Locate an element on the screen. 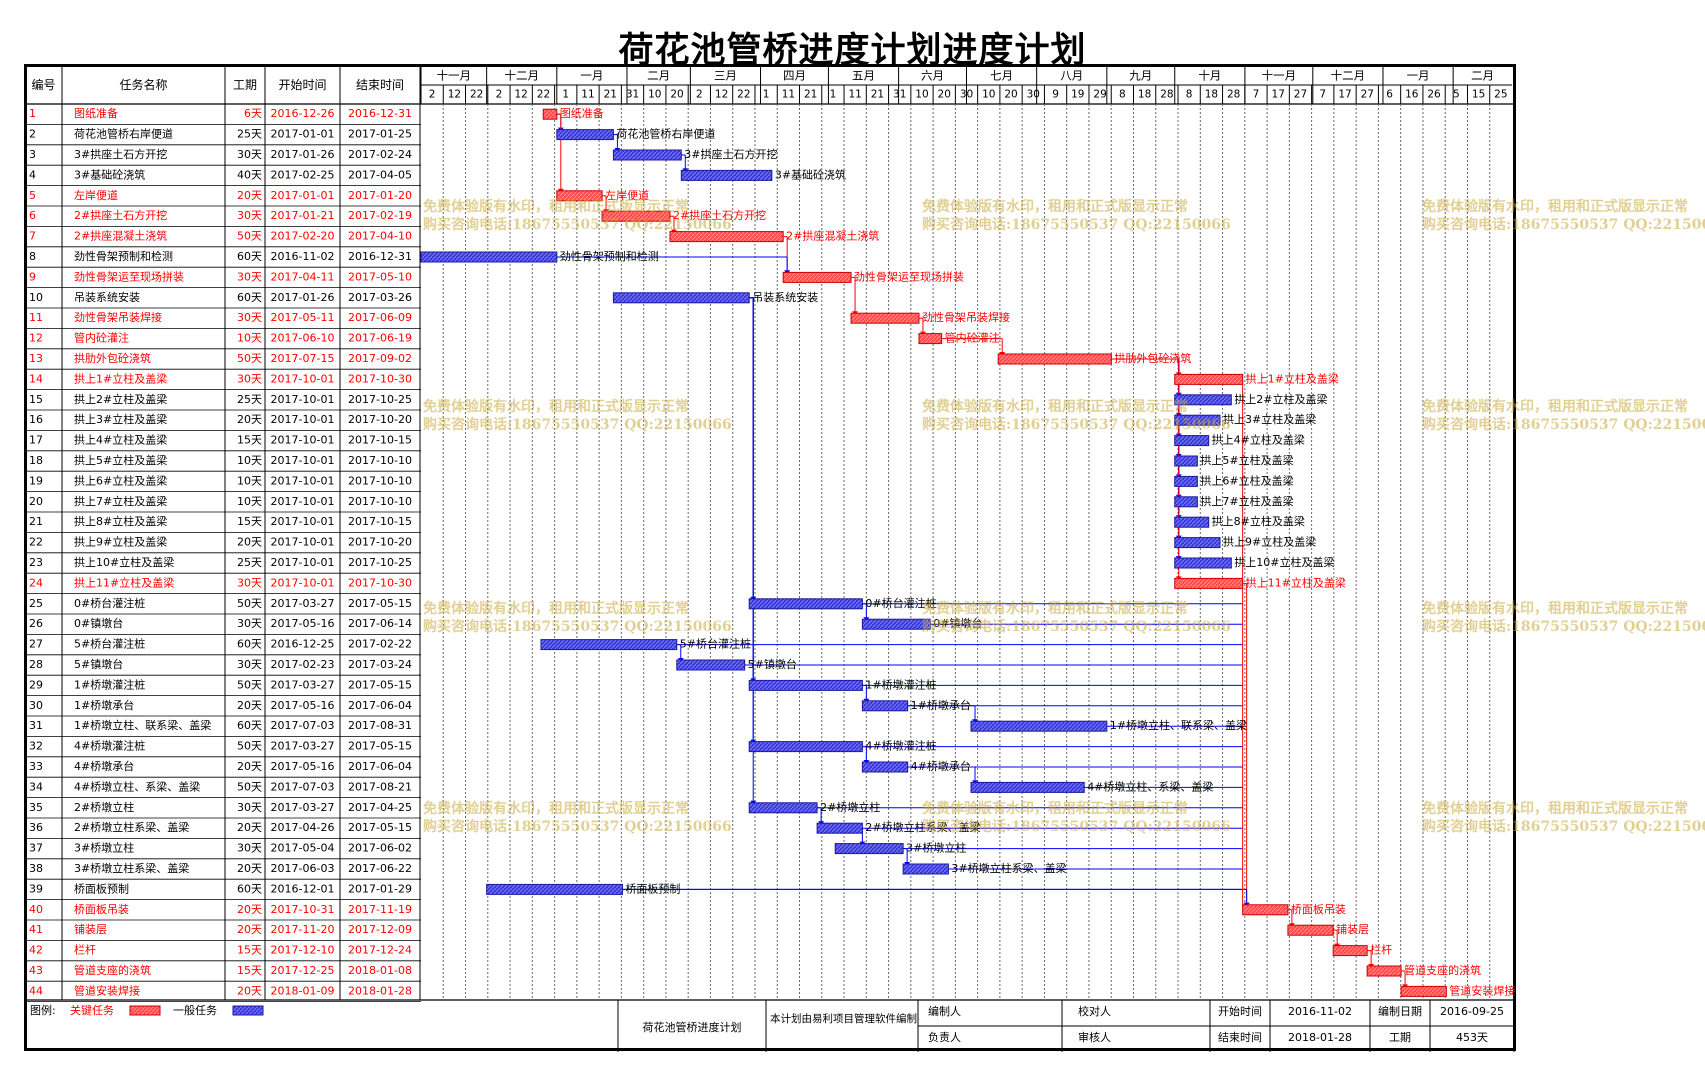 The image size is (1705, 1075). task-name: 管道安装焊接 is located at coordinates (107, 990).